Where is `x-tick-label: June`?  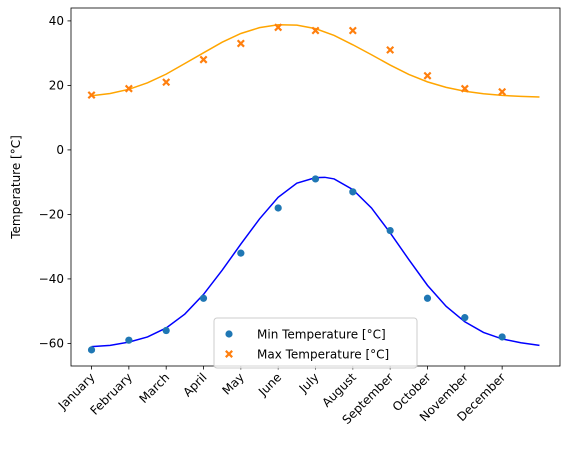
x-tick-label: June is located at coordinates (269, 384).